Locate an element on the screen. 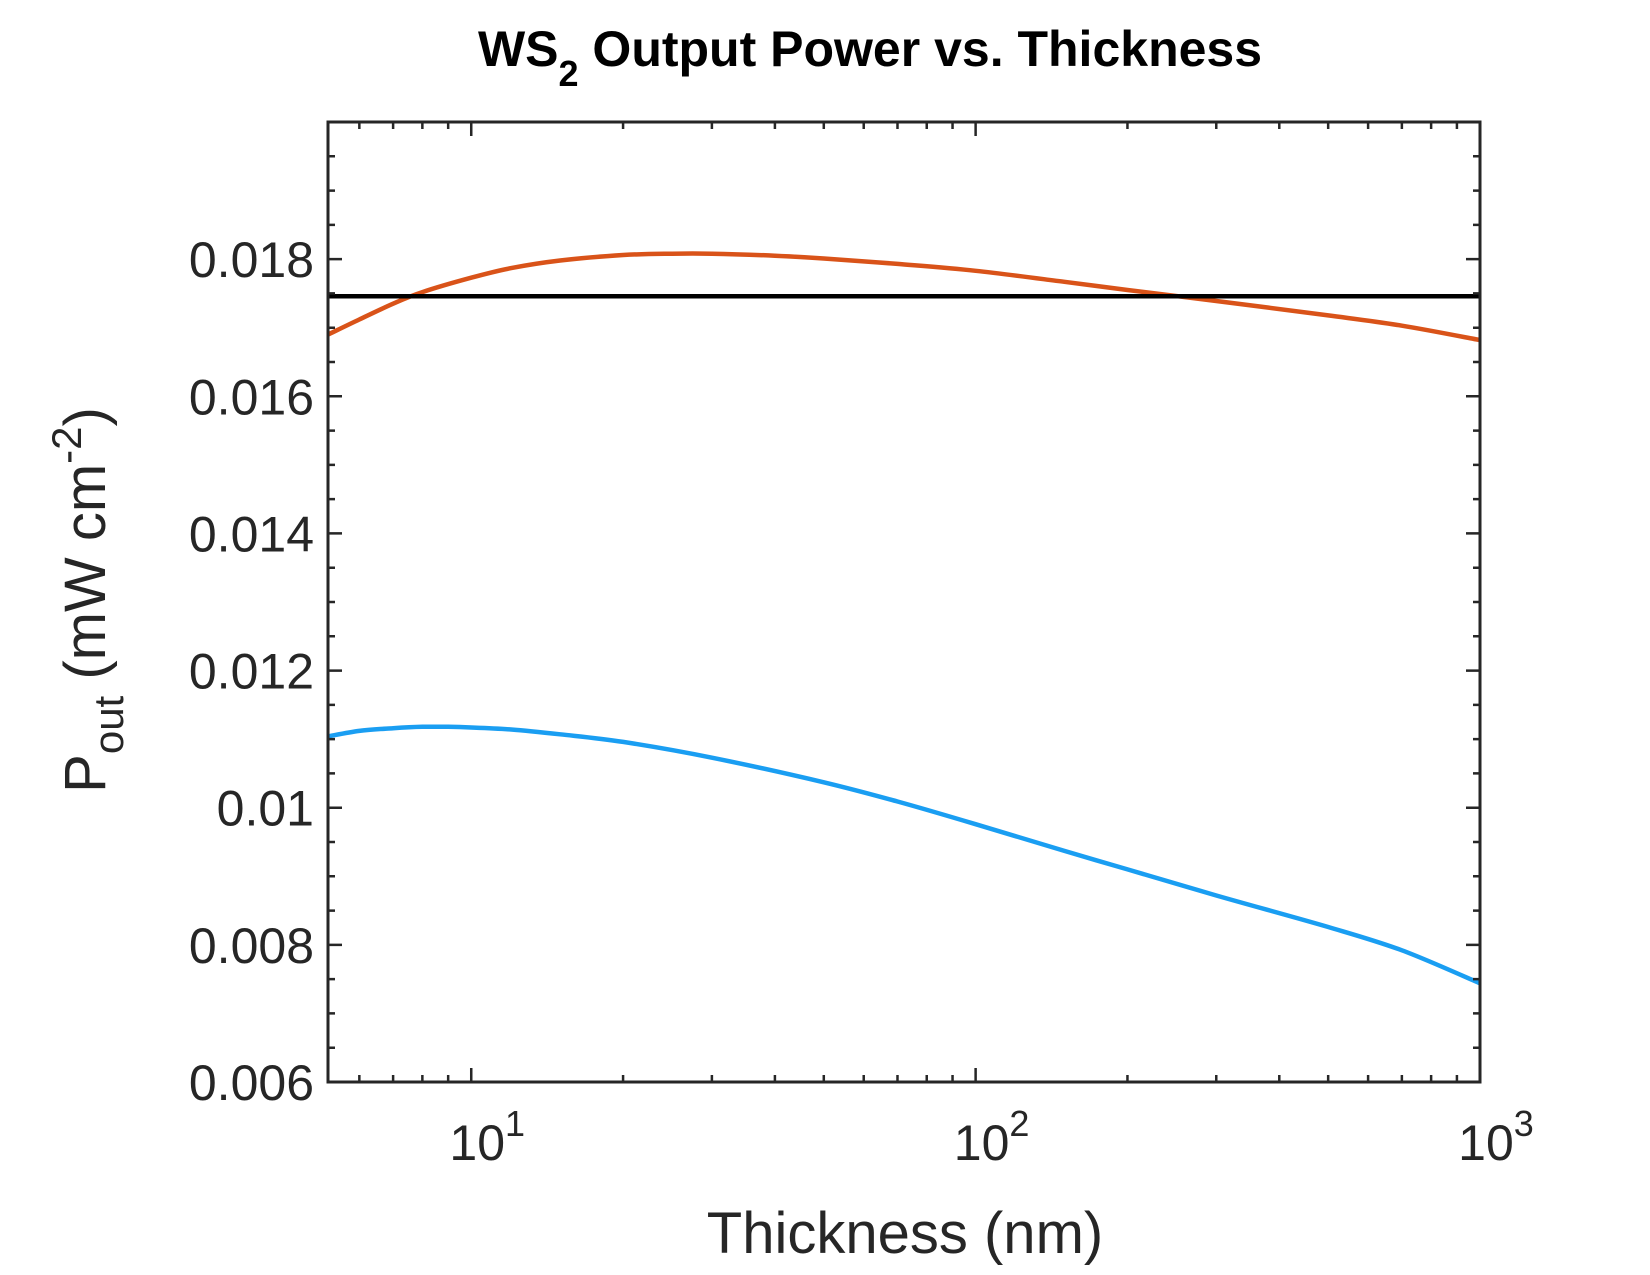 The image size is (1650, 1275). x-tick-labels: 10¹ 10² 10³ is located at coordinates (991, 1137).